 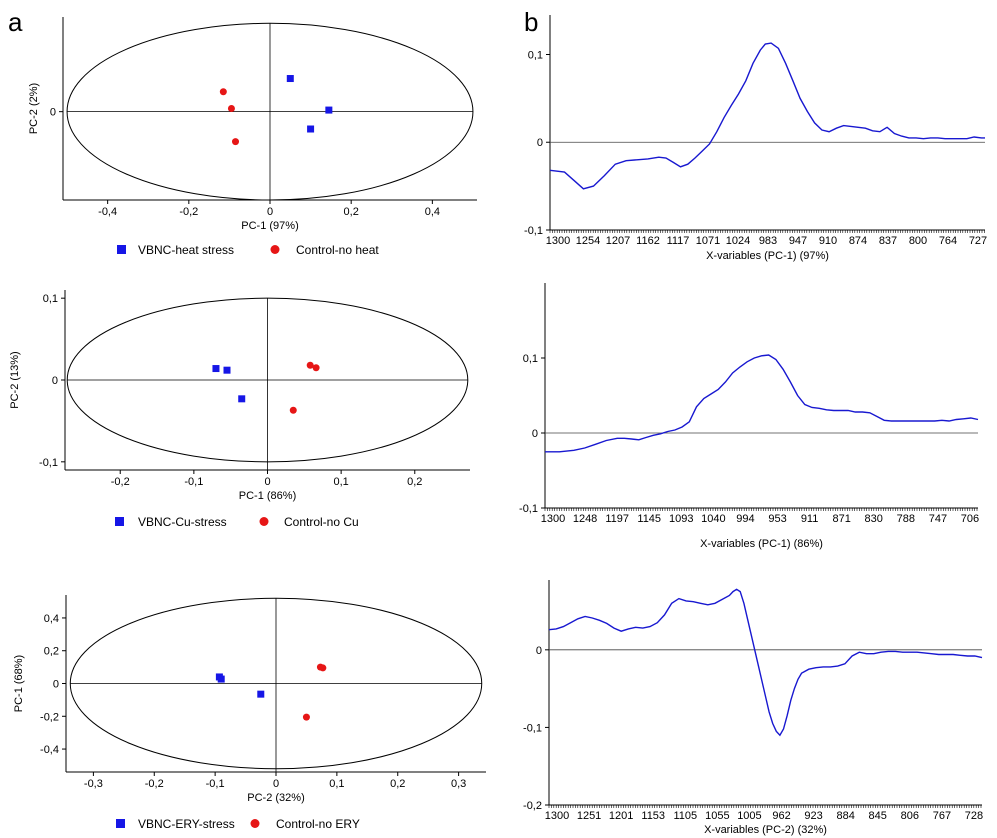 What do you see at coordinates (767, 256) in the screenshot?
I see `x-axis-label: X-variables (PC-1) (97%)` at bounding box center [767, 256].